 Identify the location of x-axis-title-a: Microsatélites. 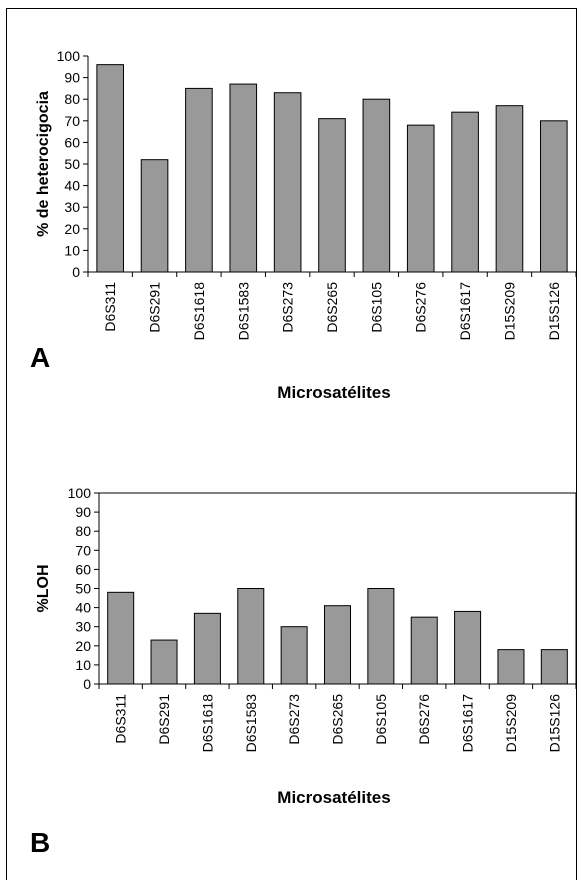
(334, 392).